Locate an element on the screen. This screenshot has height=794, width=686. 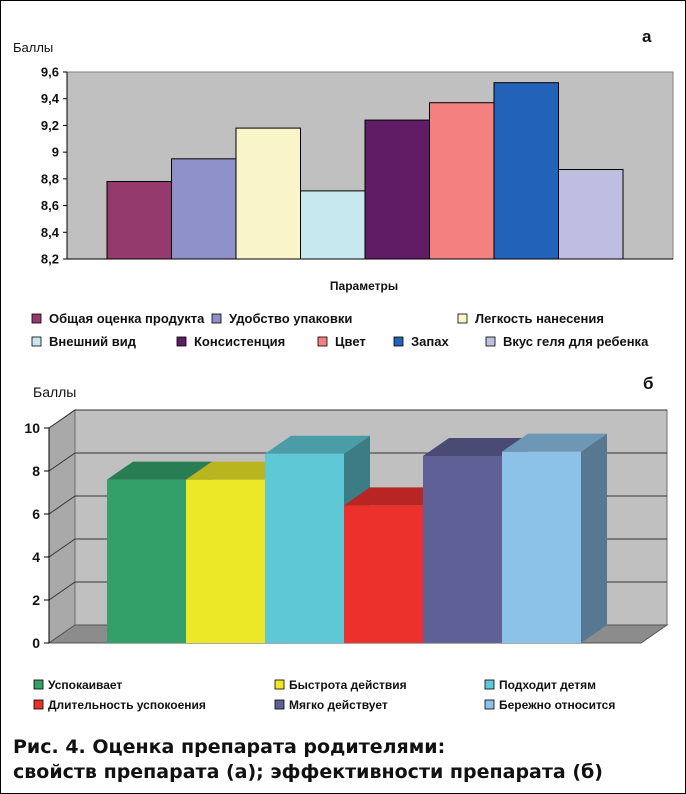
chart-a-ylabel: Баллы is located at coordinates (33, 47).